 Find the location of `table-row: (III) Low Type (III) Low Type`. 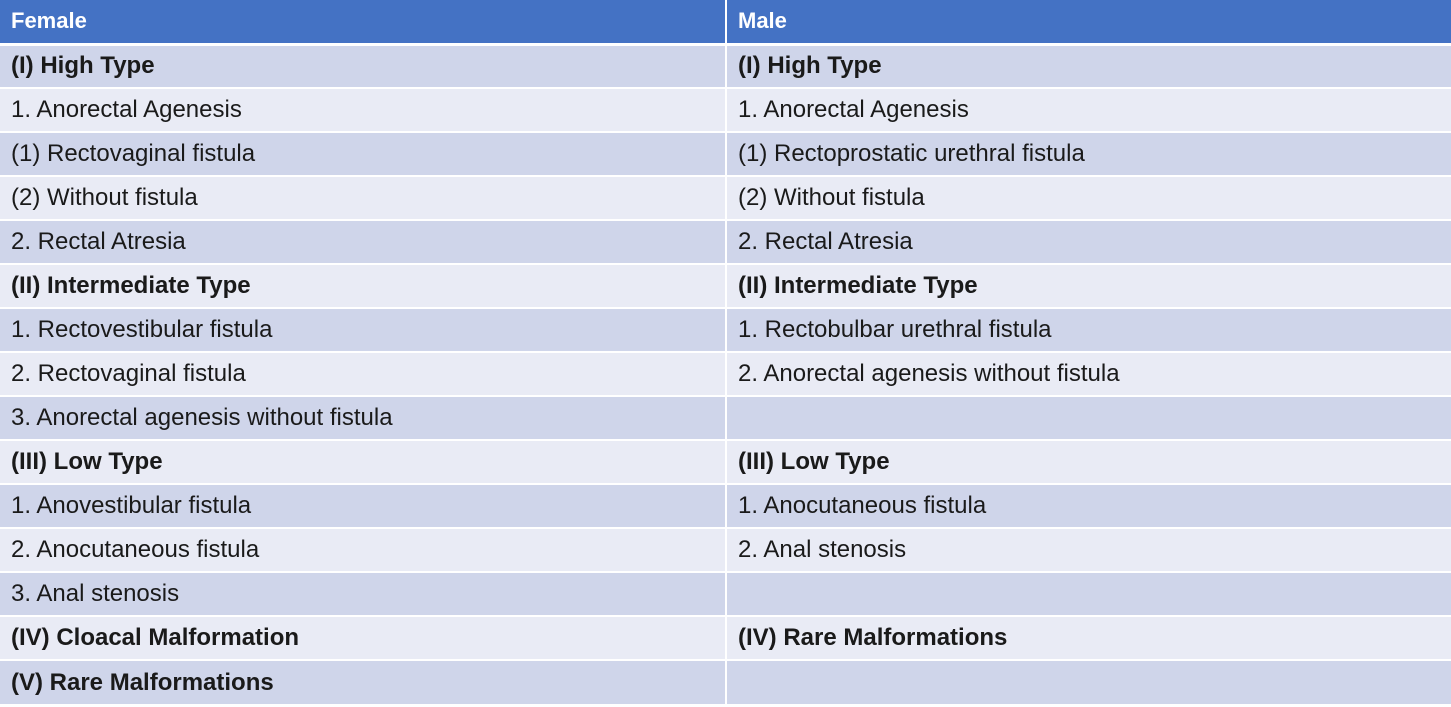

table-row: (III) Low Type (III) Low Type is located at coordinates (725, 462).